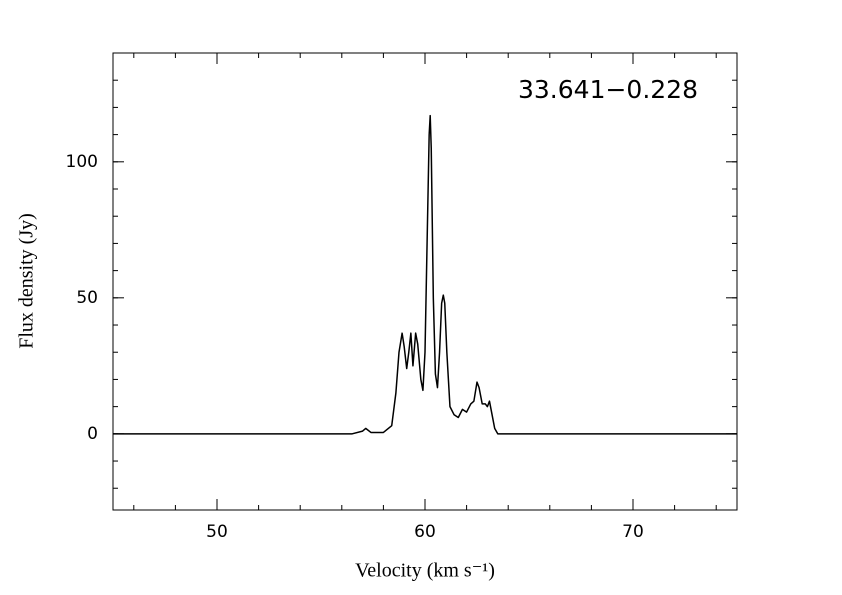 Image resolution: width=842 pixels, height=595 pixels. Describe the element at coordinates (217, 532) in the screenshot. I see `x-tick-label: 50` at that location.